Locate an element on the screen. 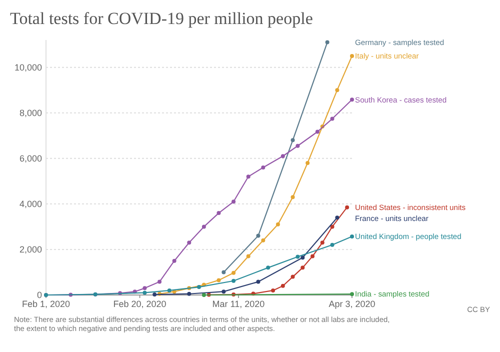  chart-title: Total tests for COVID-19 per million people is located at coordinates (161, 18).